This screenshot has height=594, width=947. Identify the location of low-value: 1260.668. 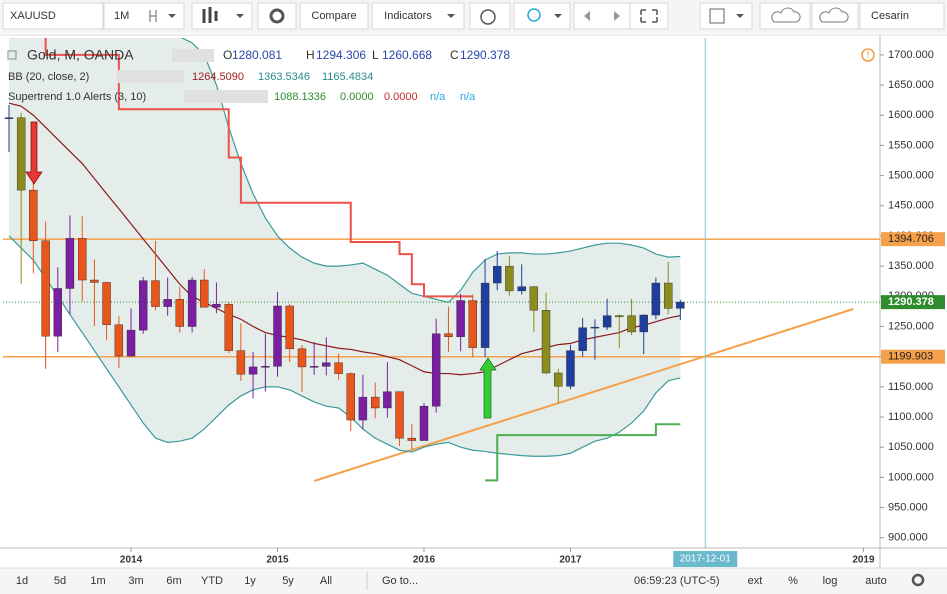
(407, 55).